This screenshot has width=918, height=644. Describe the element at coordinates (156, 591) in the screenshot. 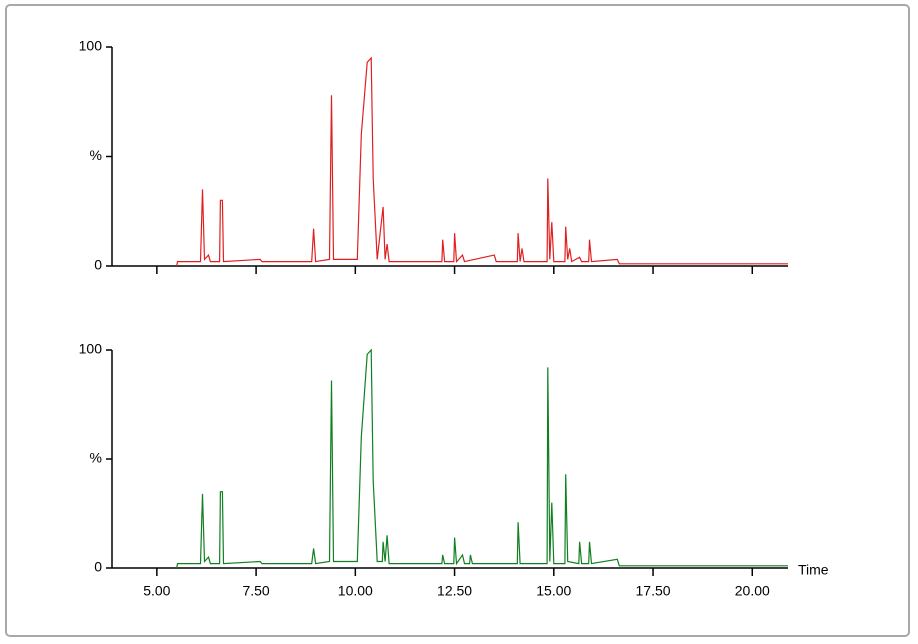

I see `x-tick-label: 5.00` at that location.